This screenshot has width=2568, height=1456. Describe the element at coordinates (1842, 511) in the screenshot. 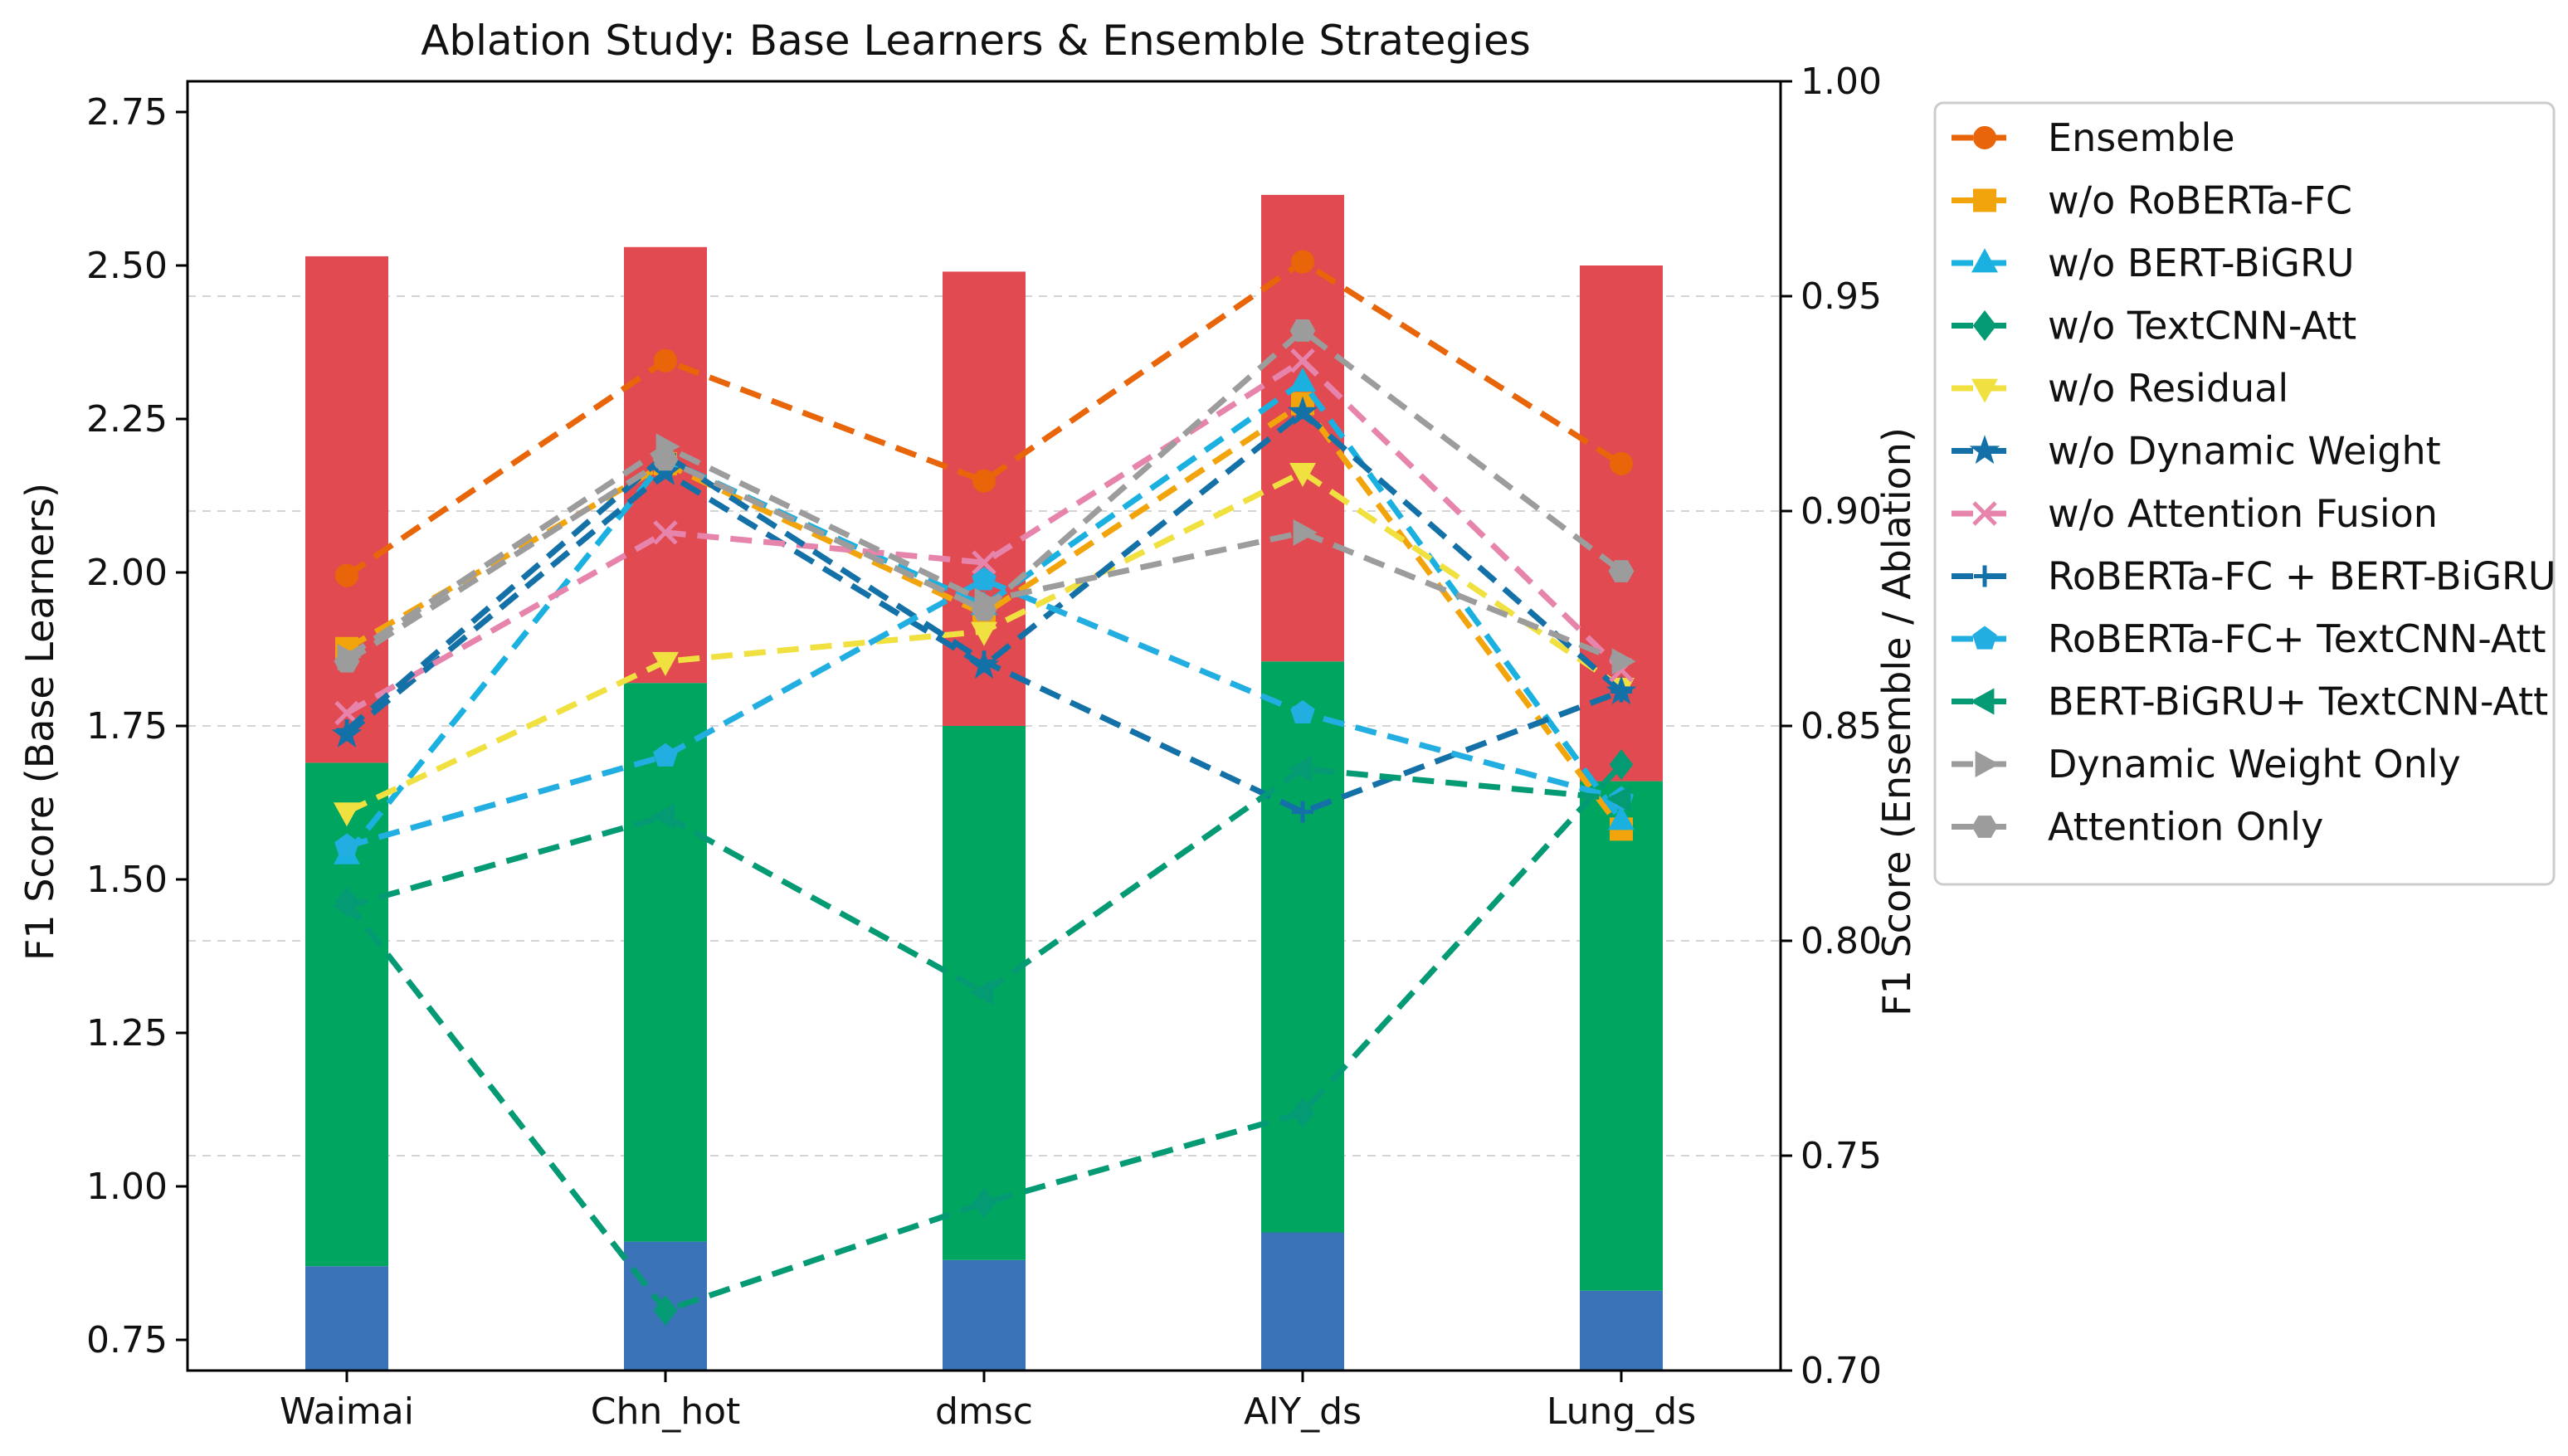

I see `right-tick-label: 0.90` at that location.